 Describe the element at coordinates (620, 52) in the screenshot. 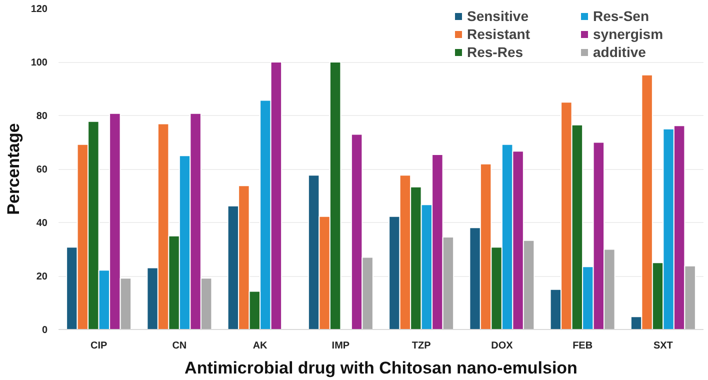

I see `legend-label: additive` at that location.